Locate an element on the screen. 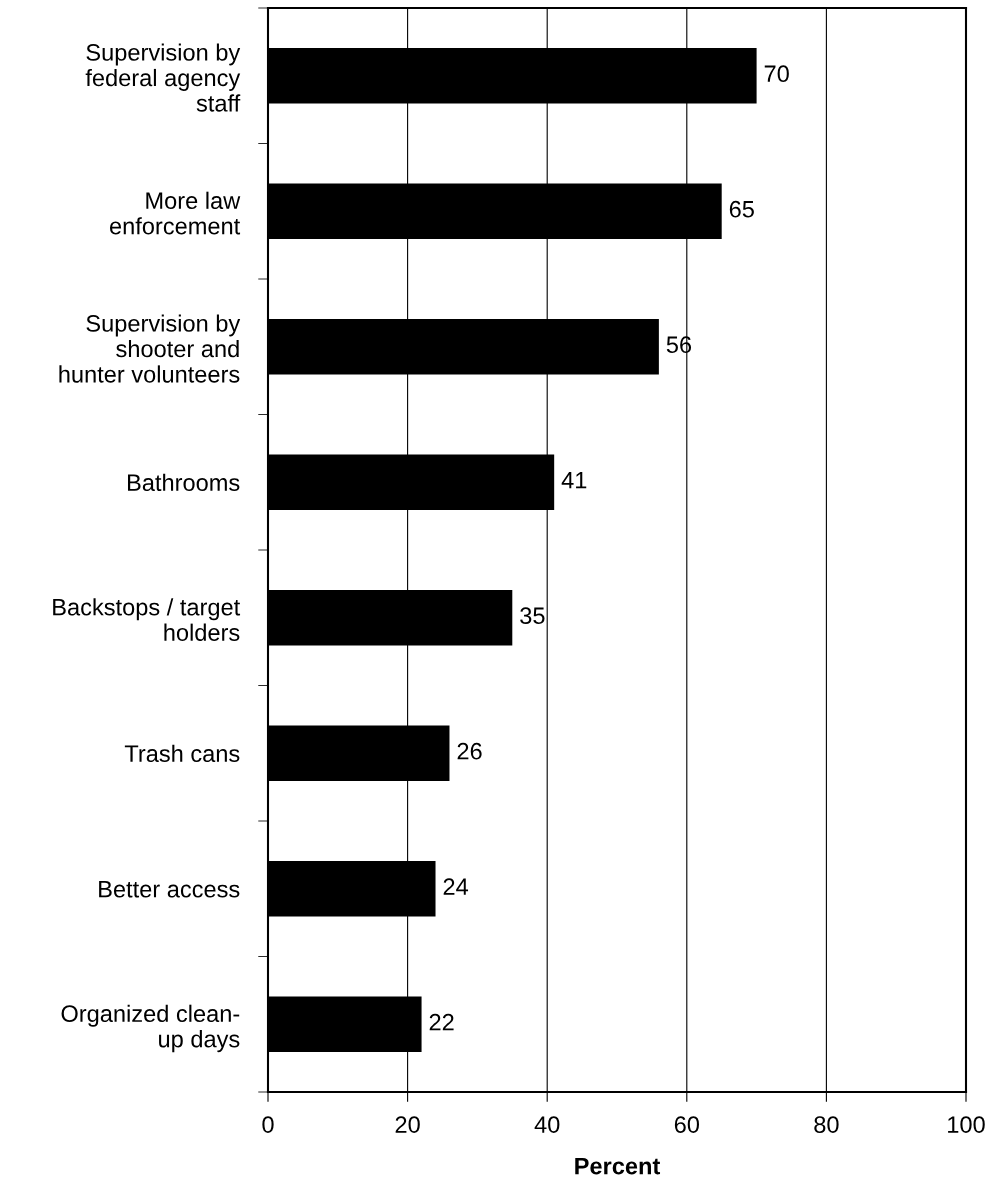  y-tick-label: More law enforcement is located at coordinates (175, 213).